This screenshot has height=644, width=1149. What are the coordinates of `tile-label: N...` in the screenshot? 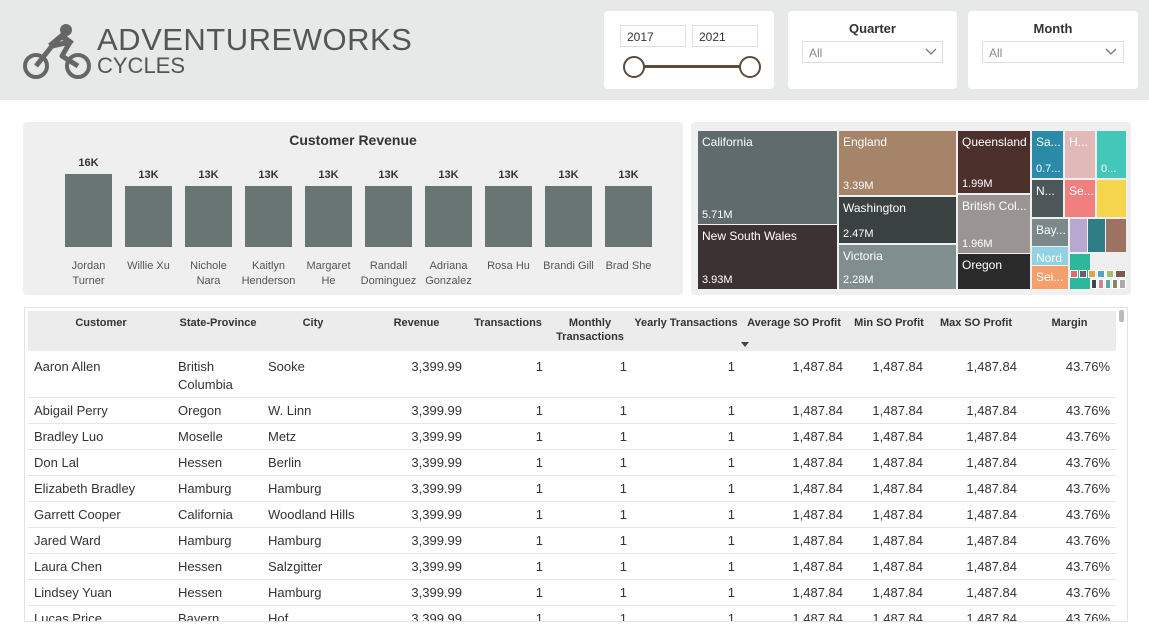 It's located at (1045, 191).